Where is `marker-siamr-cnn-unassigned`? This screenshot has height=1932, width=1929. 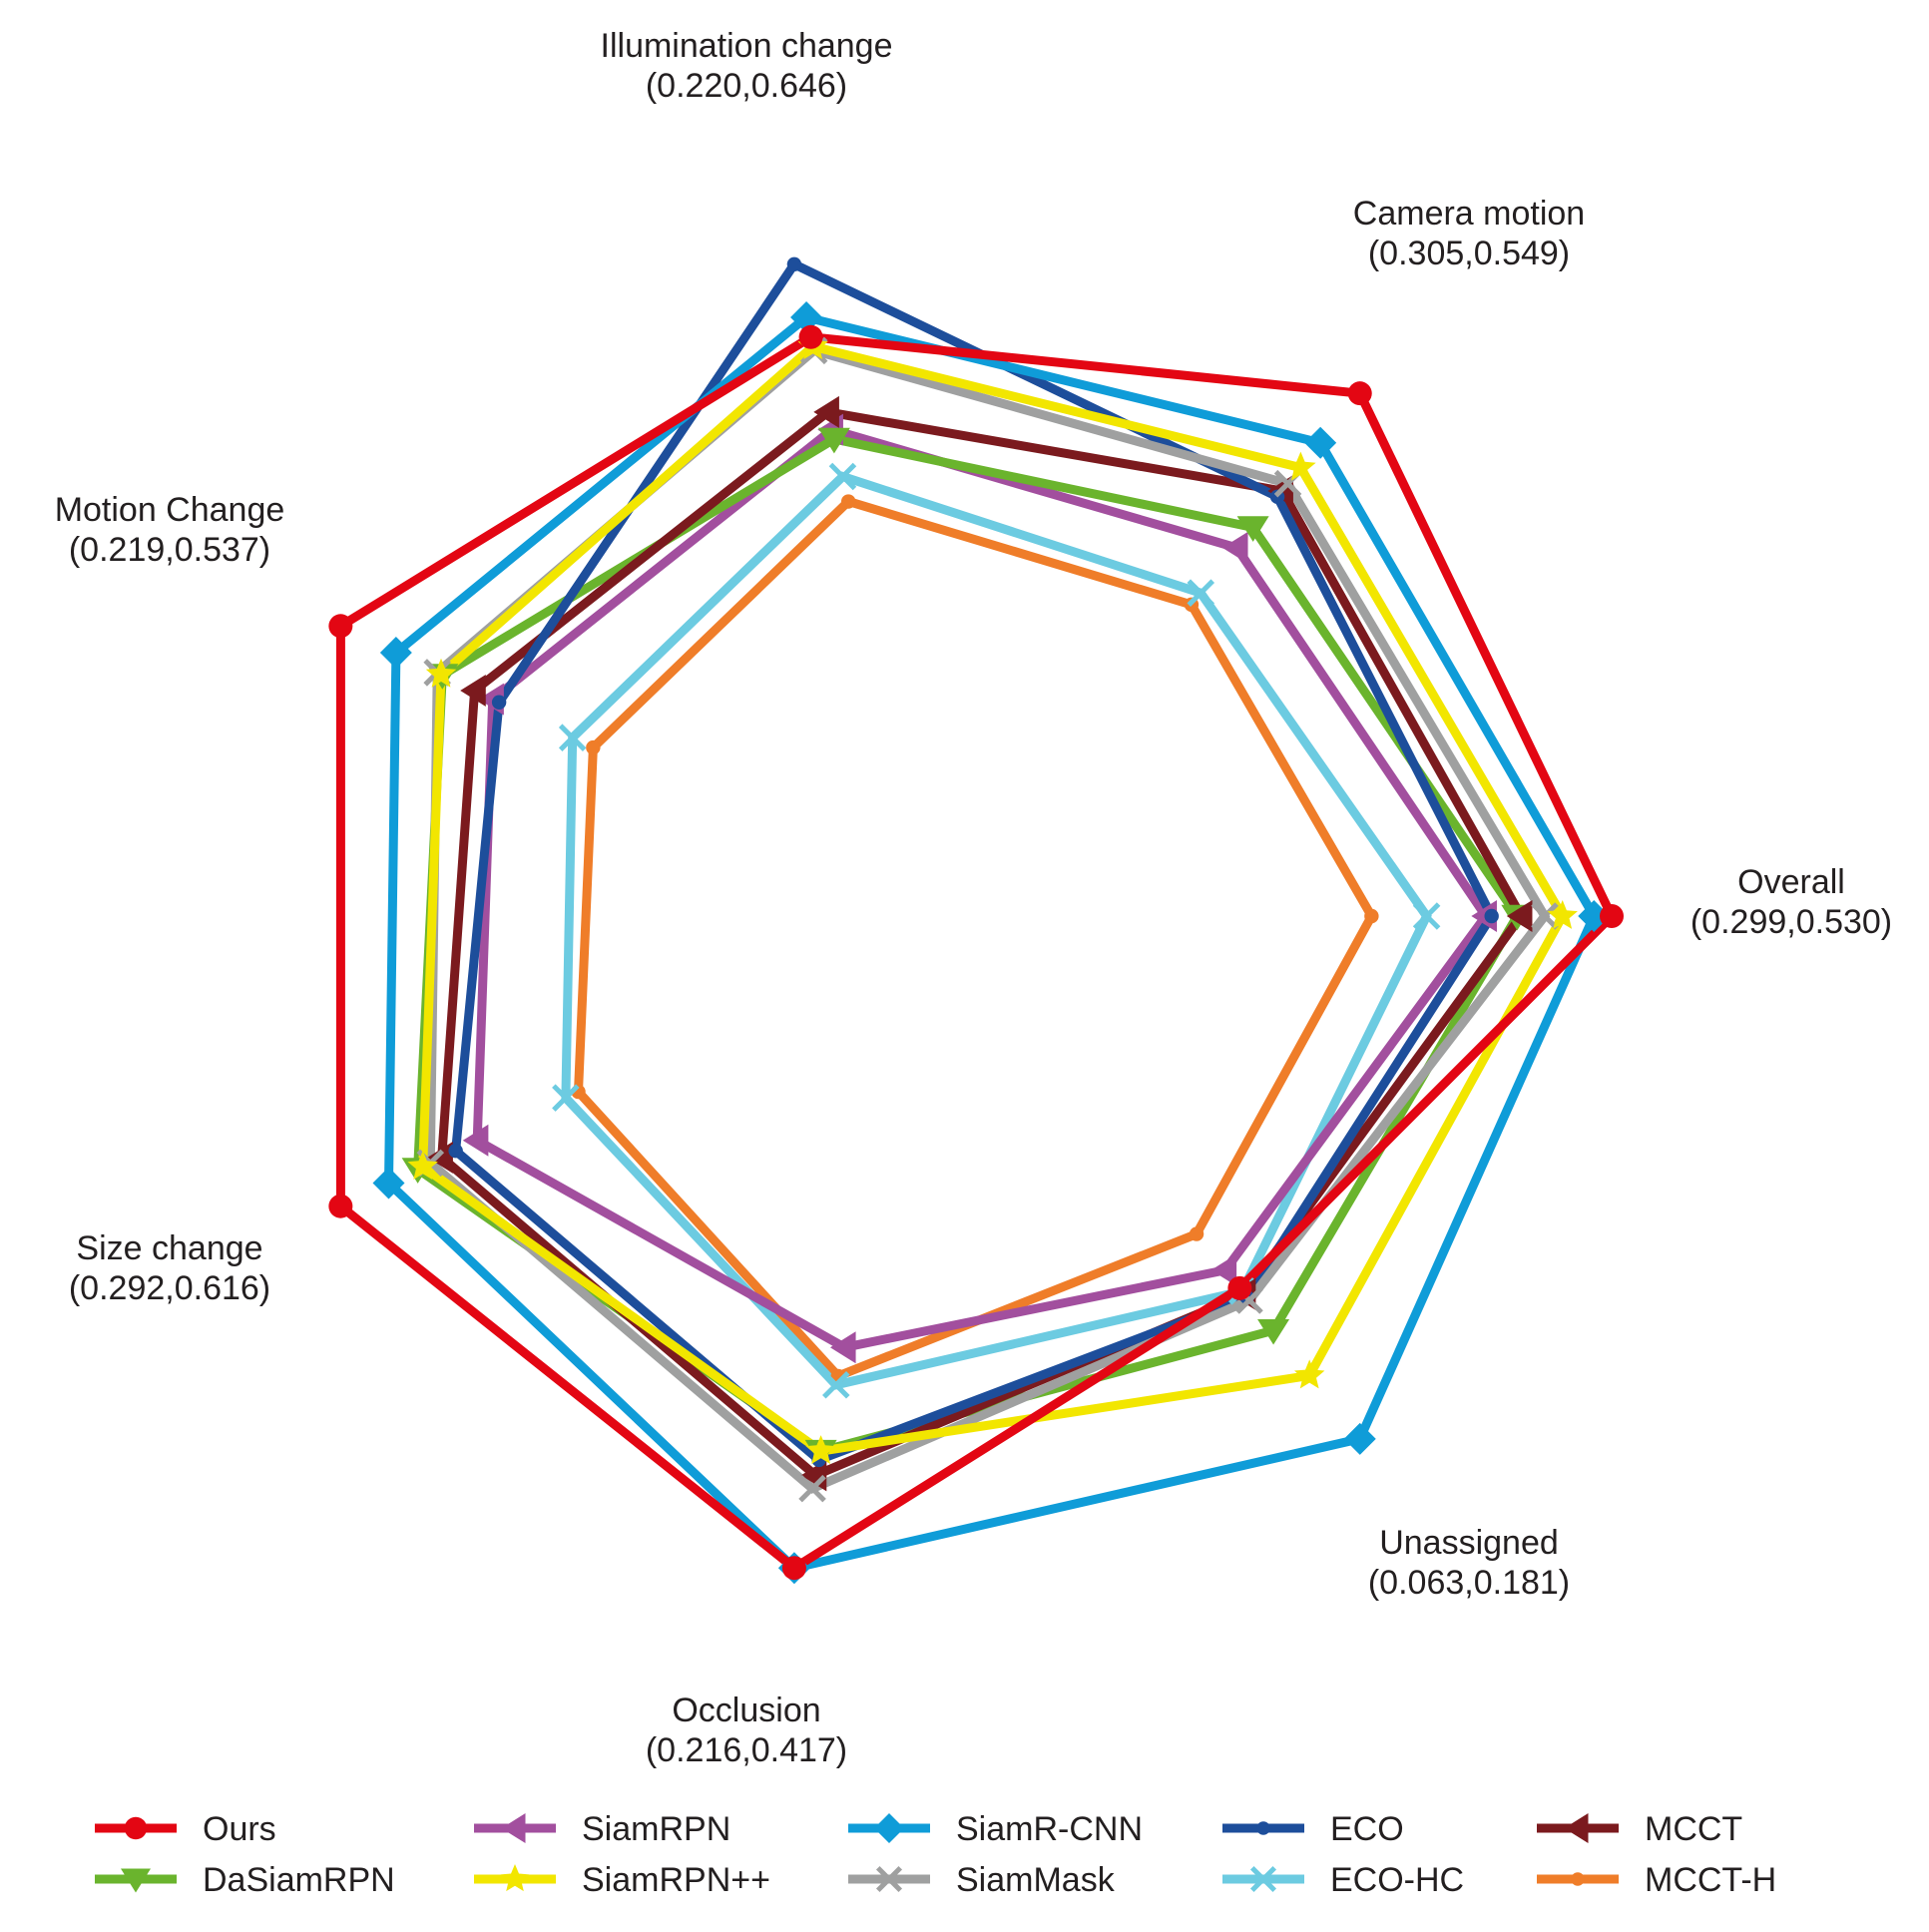
marker-siamr-cnn-unassigned is located at coordinates (1359, 1438).